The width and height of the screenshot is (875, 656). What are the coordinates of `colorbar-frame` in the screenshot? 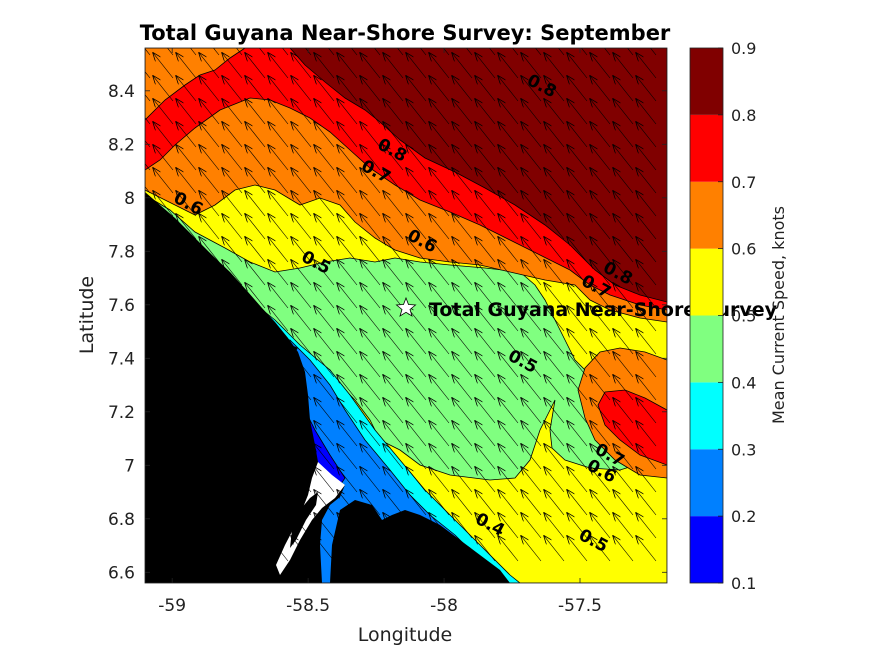 It's located at (706, 315).